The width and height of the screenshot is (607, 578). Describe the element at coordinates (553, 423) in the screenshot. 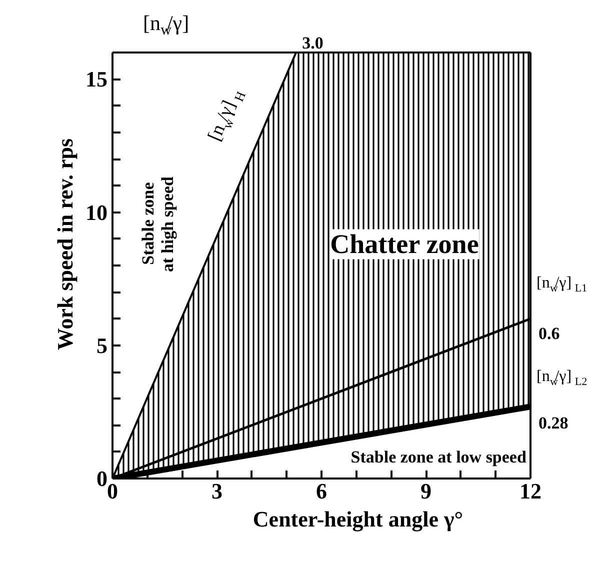

I see `text: 0.28` at that location.